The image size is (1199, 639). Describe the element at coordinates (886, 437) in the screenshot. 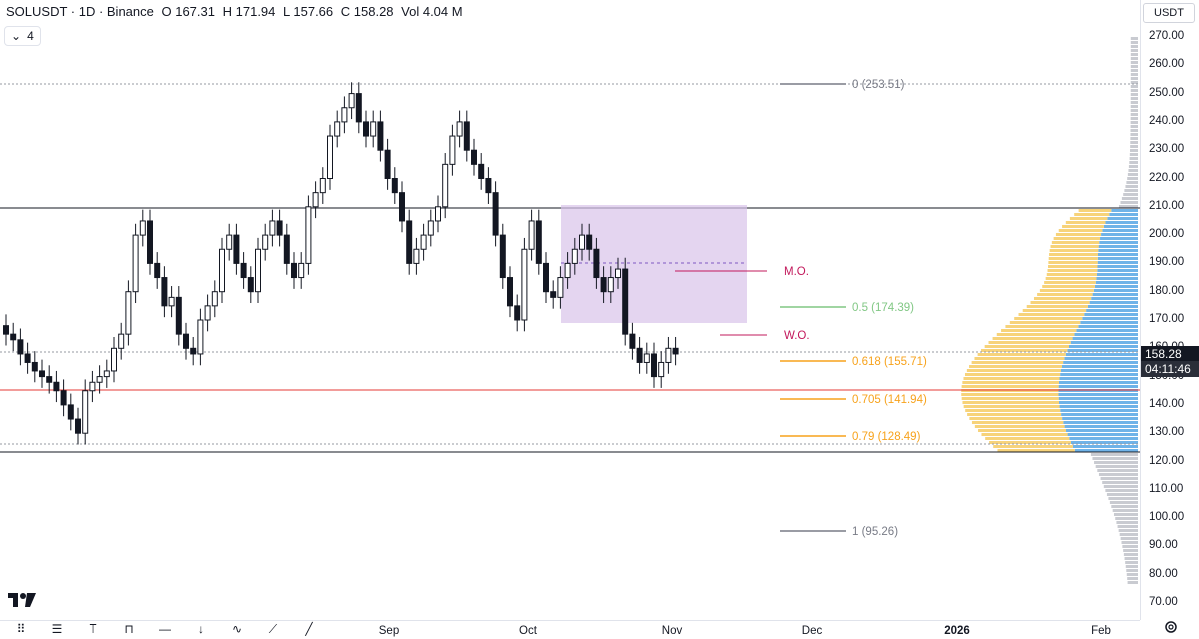

I see `fib-level-label: 0.79 (128.49)` at that location.